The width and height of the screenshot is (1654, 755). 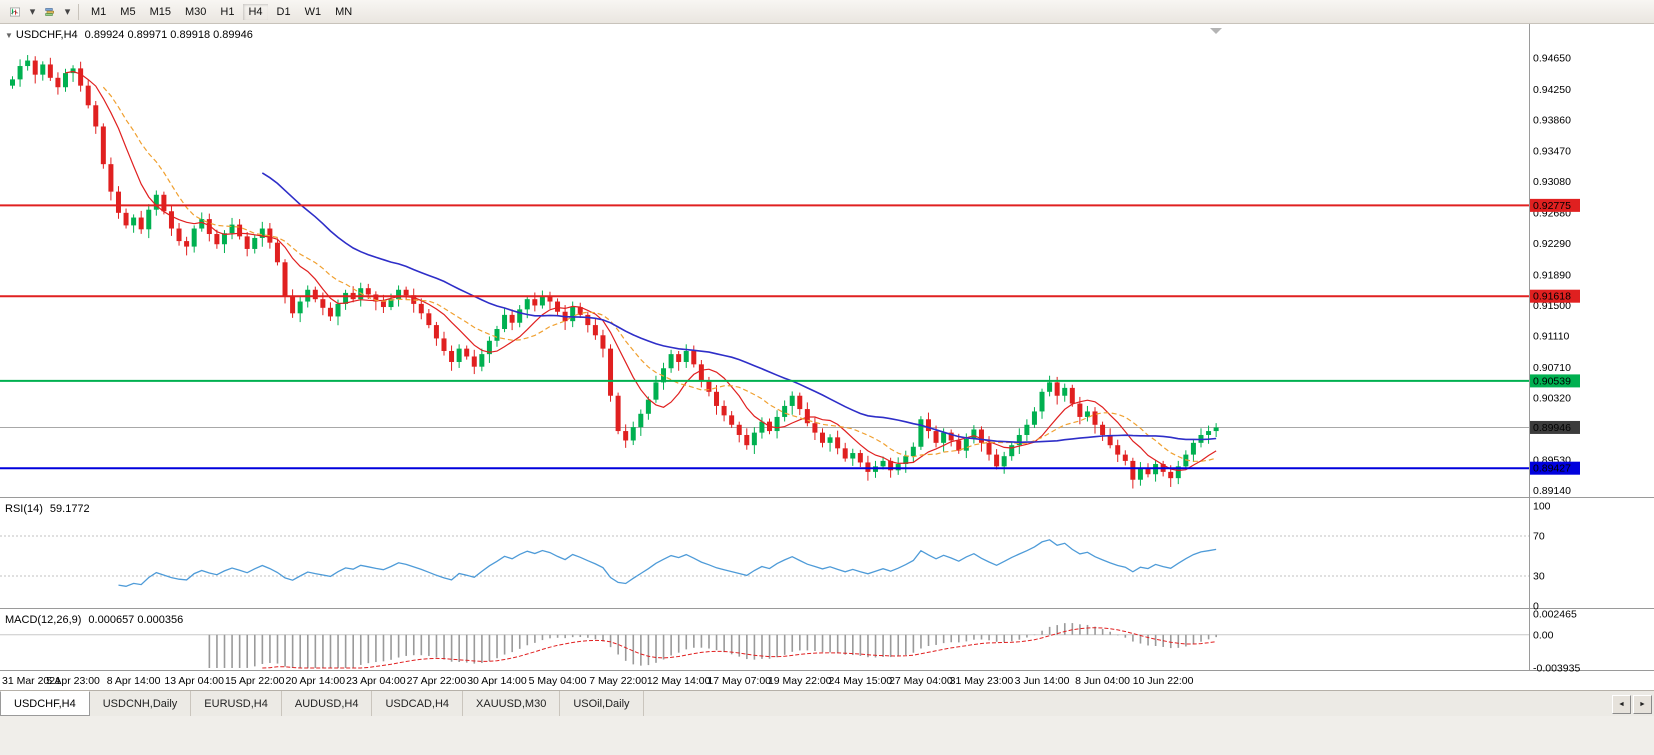 What do you see at coordinates (1552, 244) in the screenshot?
I see `price-tick: 0.92290` at bounding box center [1552, 244].